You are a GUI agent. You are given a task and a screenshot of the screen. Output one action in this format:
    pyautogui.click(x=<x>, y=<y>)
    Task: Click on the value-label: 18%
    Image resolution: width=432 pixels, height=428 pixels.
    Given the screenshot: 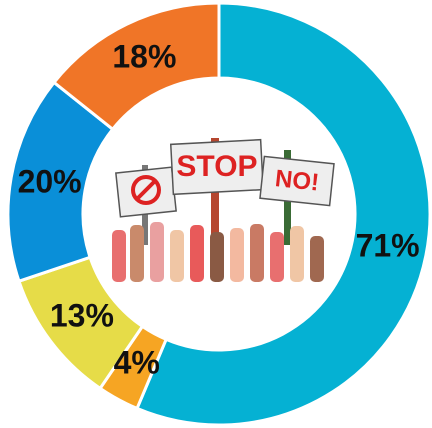 What is the action you would take?
    pyautogui.click(x=144, y=56)
    